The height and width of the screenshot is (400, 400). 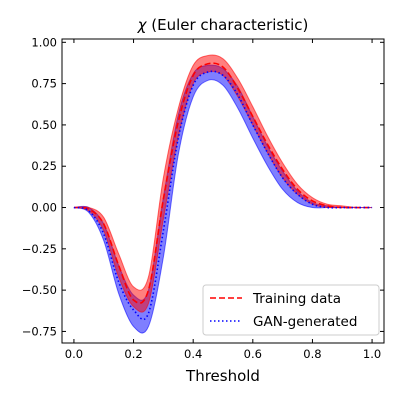 I want to click on y-tick-label: 0.75, so click(x=44, y=84).